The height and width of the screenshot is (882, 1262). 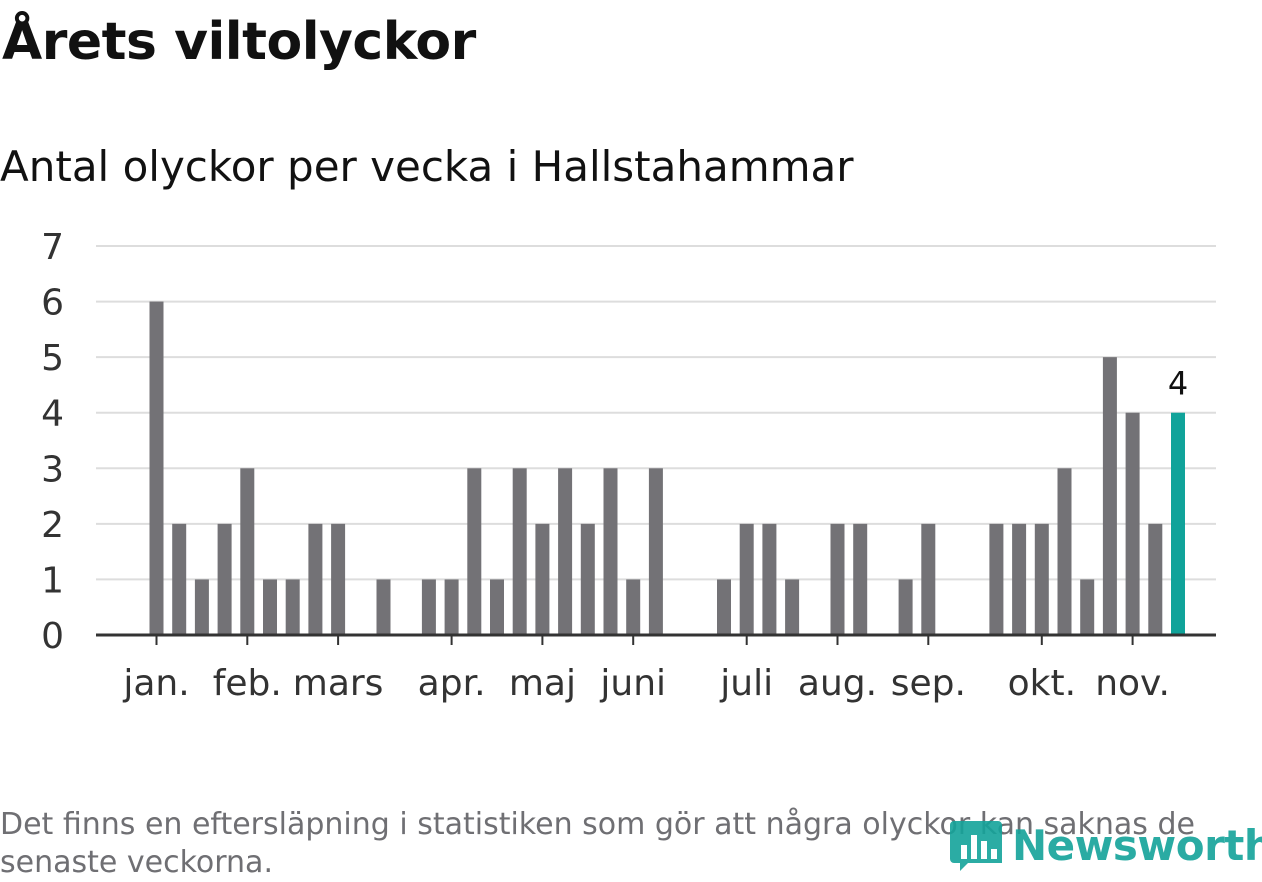 What do you see at coordinates (338, 683) in the screenshot?
I see `x-tick-label: mars` at bounding box center [338, 683].